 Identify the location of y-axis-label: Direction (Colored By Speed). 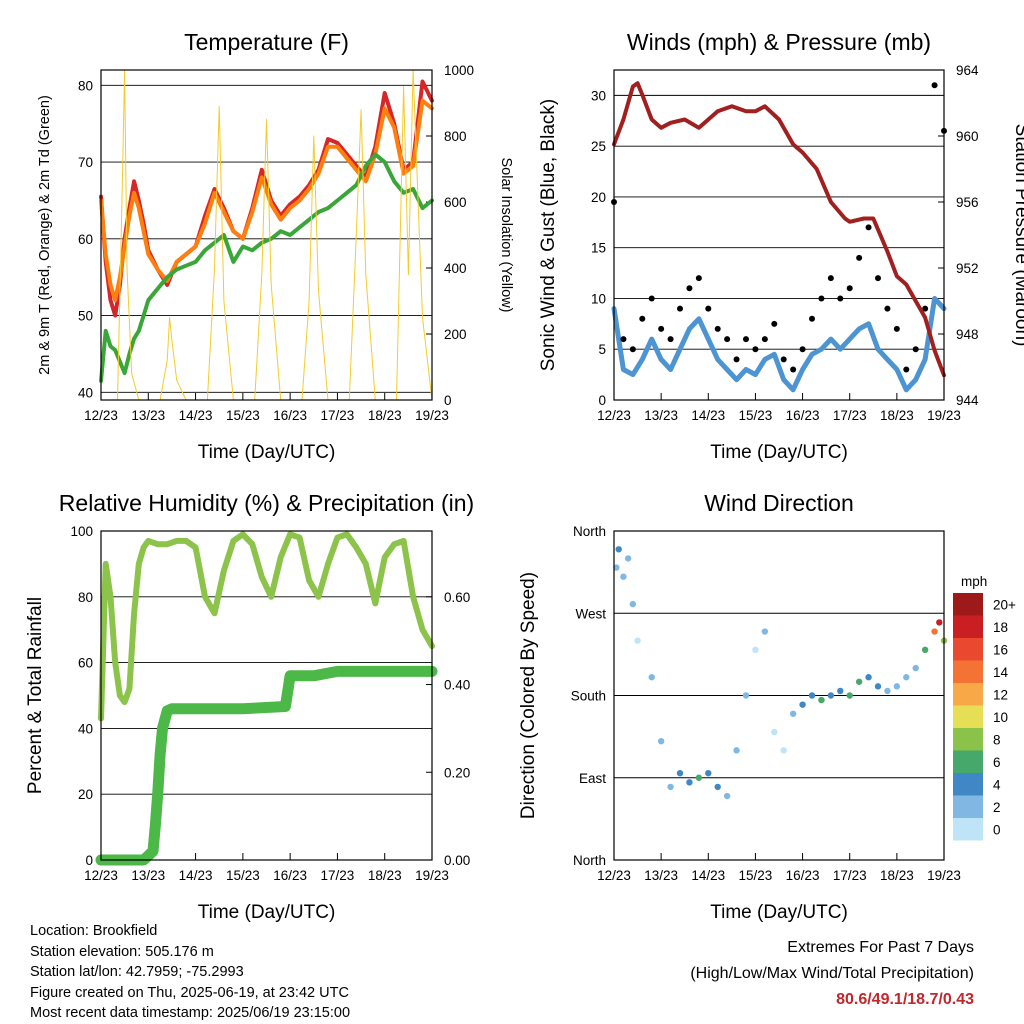
(528, 695).